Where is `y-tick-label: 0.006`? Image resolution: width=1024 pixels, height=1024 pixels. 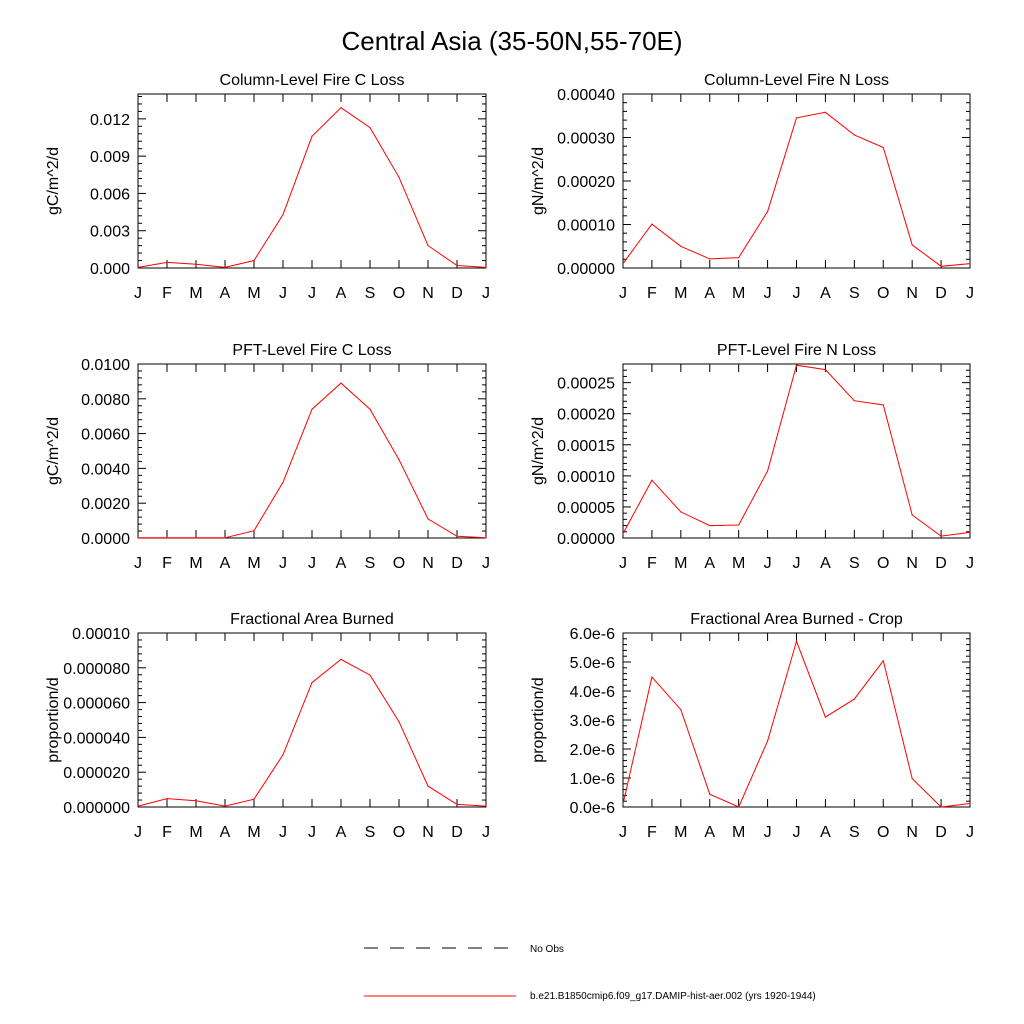
y-tick-label: 0.006 is located at coordinates (110, 194).